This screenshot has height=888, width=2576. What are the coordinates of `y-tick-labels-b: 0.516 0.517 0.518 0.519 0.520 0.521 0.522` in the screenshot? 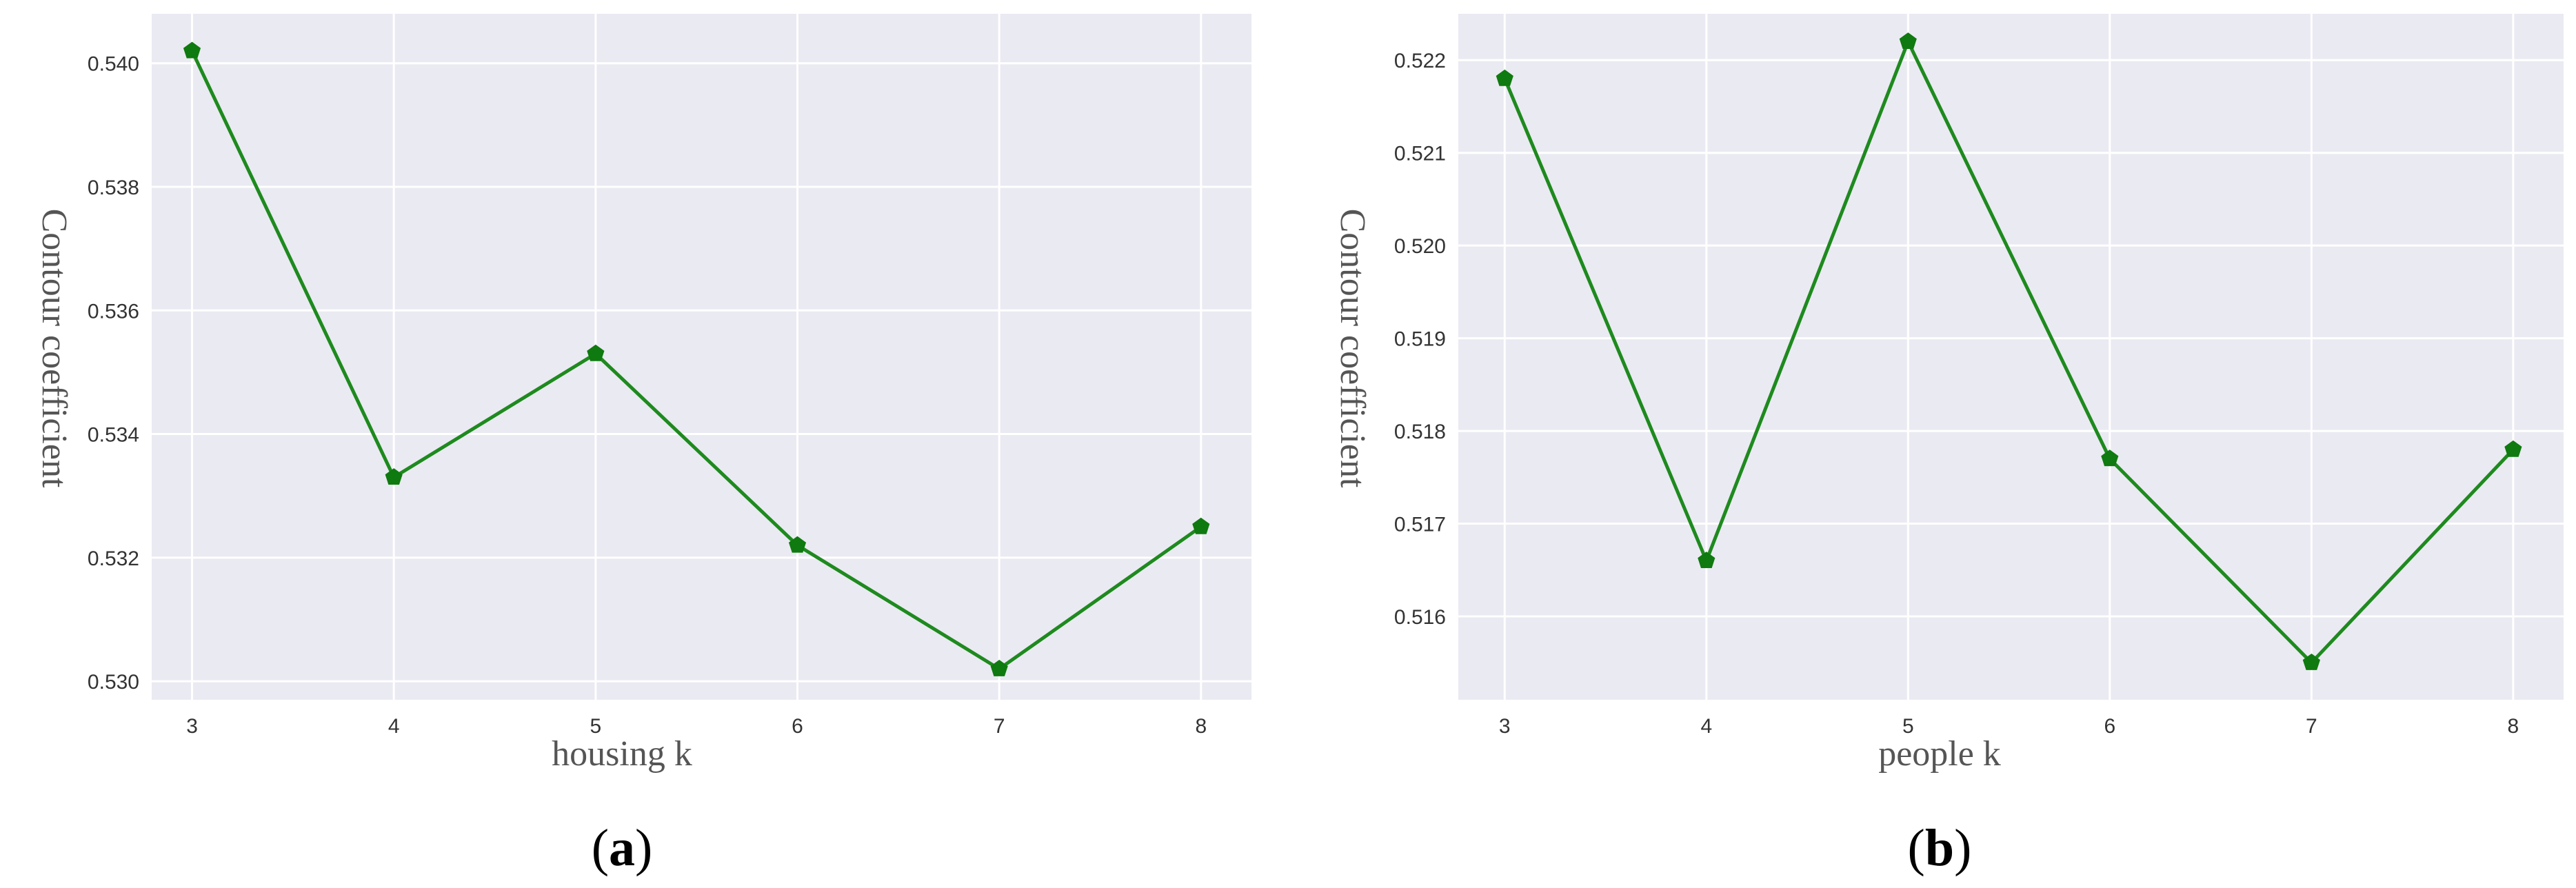 It's located at (1420, 339).